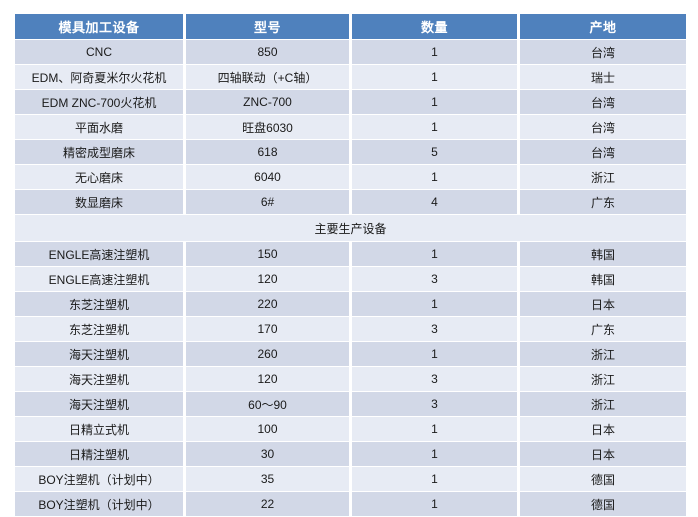 Image resolution: width=698 pixels, height=517 pixels. Describe the element at coordinates (99, 152) in the screenshot. I see `cell-equipment-name: 精密成型磨床` at that location.